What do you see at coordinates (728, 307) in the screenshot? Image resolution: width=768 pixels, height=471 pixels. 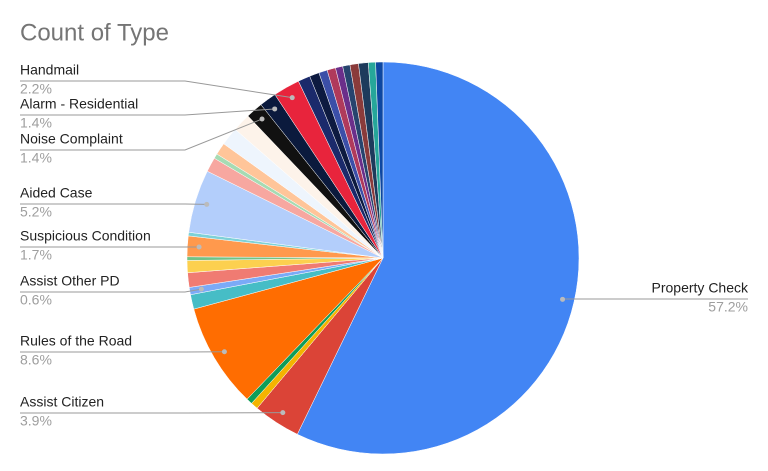 I see `slice-value-label: 57.2%` at bounding box center [728, 307].